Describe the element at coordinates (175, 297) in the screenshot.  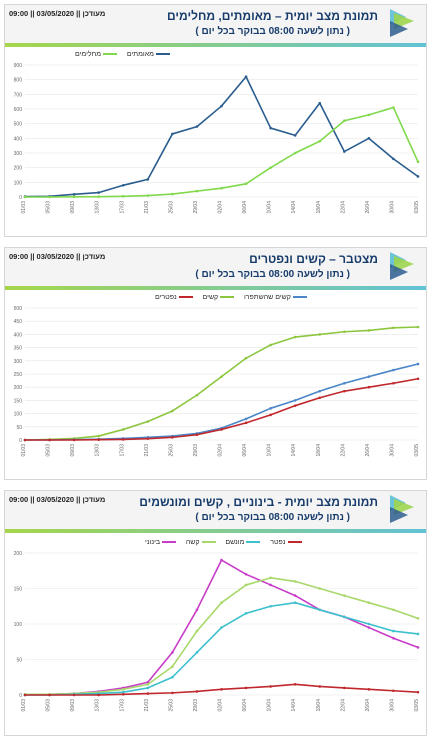
I see `legend-item-deceased: נפטרים` at that location.